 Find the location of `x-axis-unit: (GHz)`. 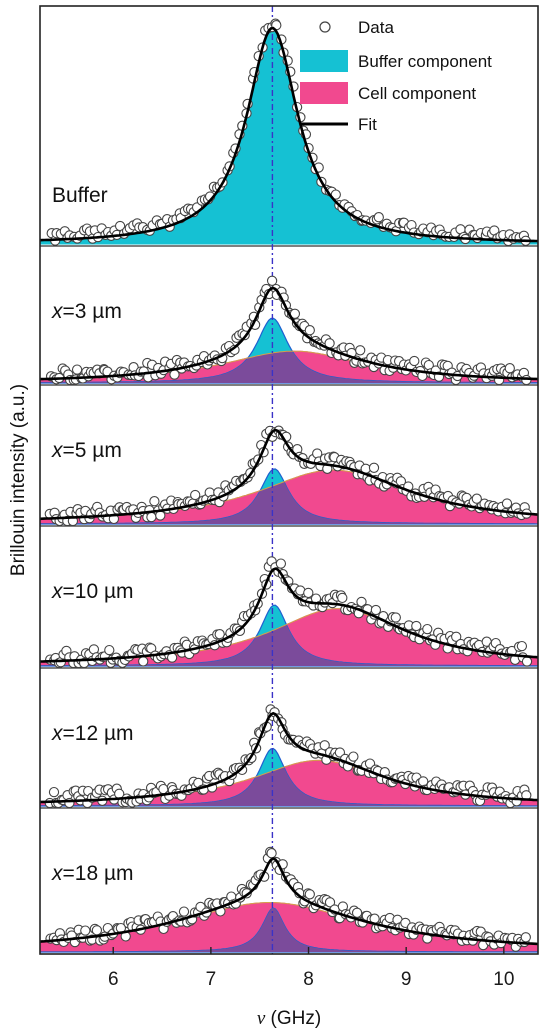

x-axis-unit: (GHz) is located at coordinates (293, 1018).